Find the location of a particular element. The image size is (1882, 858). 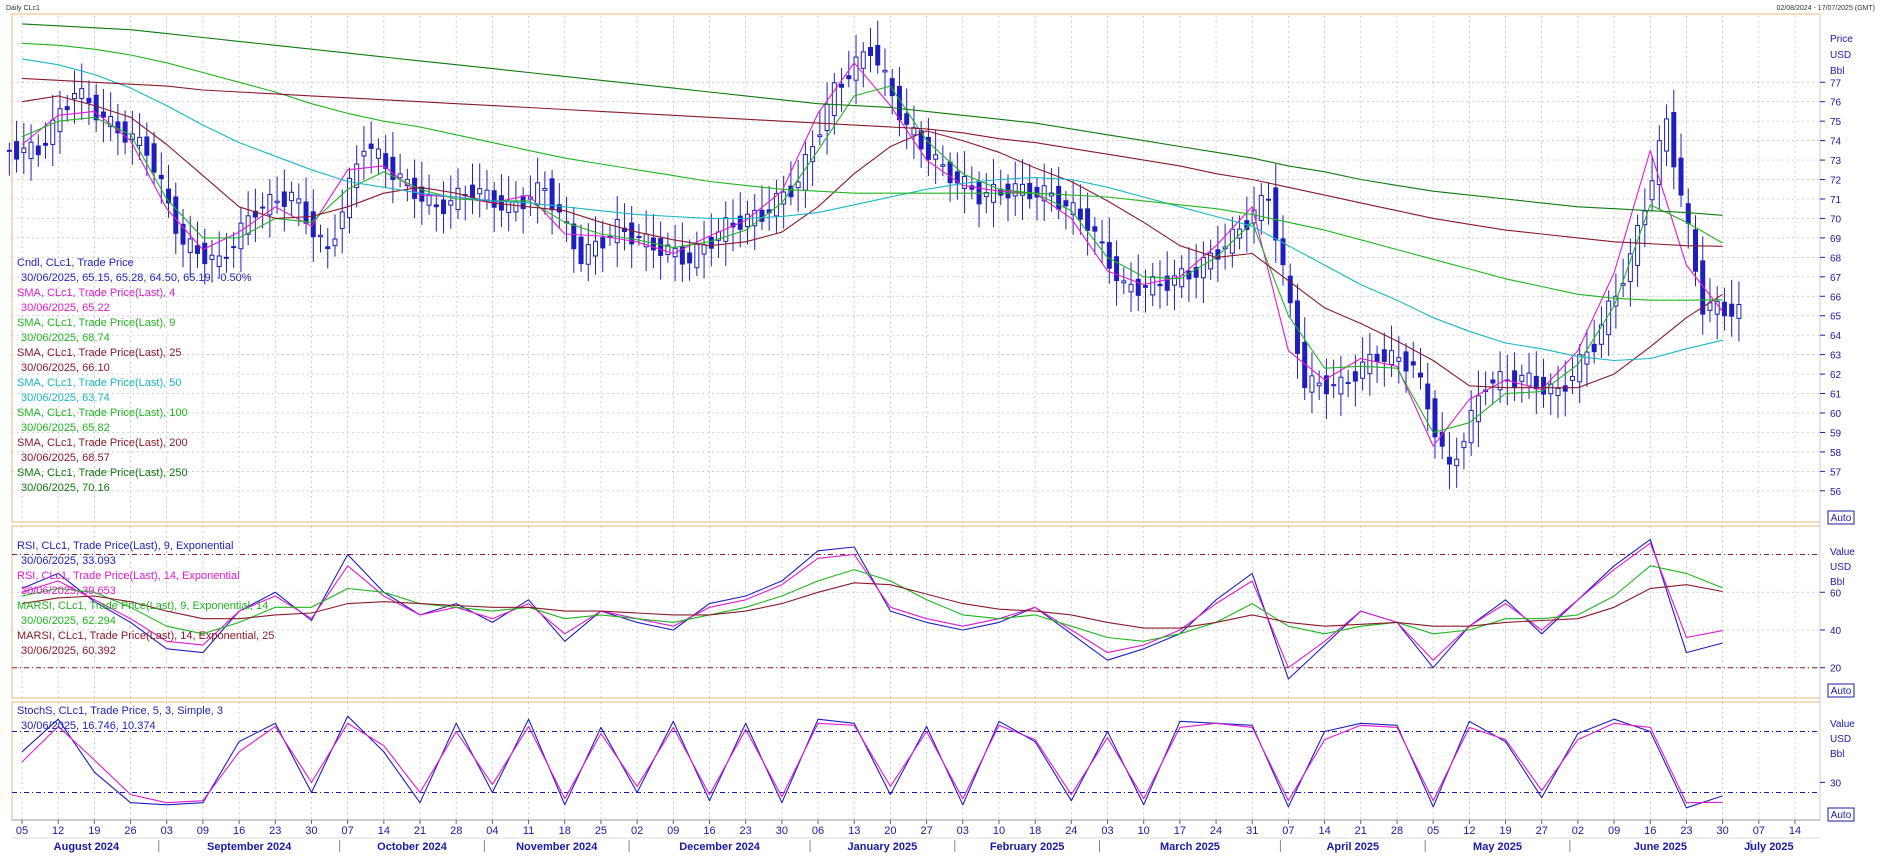

price-y-tick-label: 74 is located at coordinates (1836, 142).